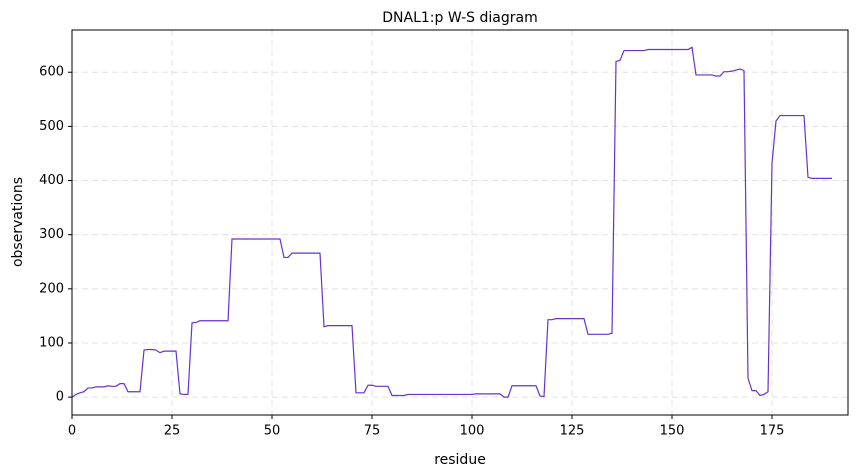 The width and height of the screenshot is (856, 474). What do you see at coordinates (51, 180) in the screenshot?
I see `y-tick-label: 400` at bounding box center [51, 180].